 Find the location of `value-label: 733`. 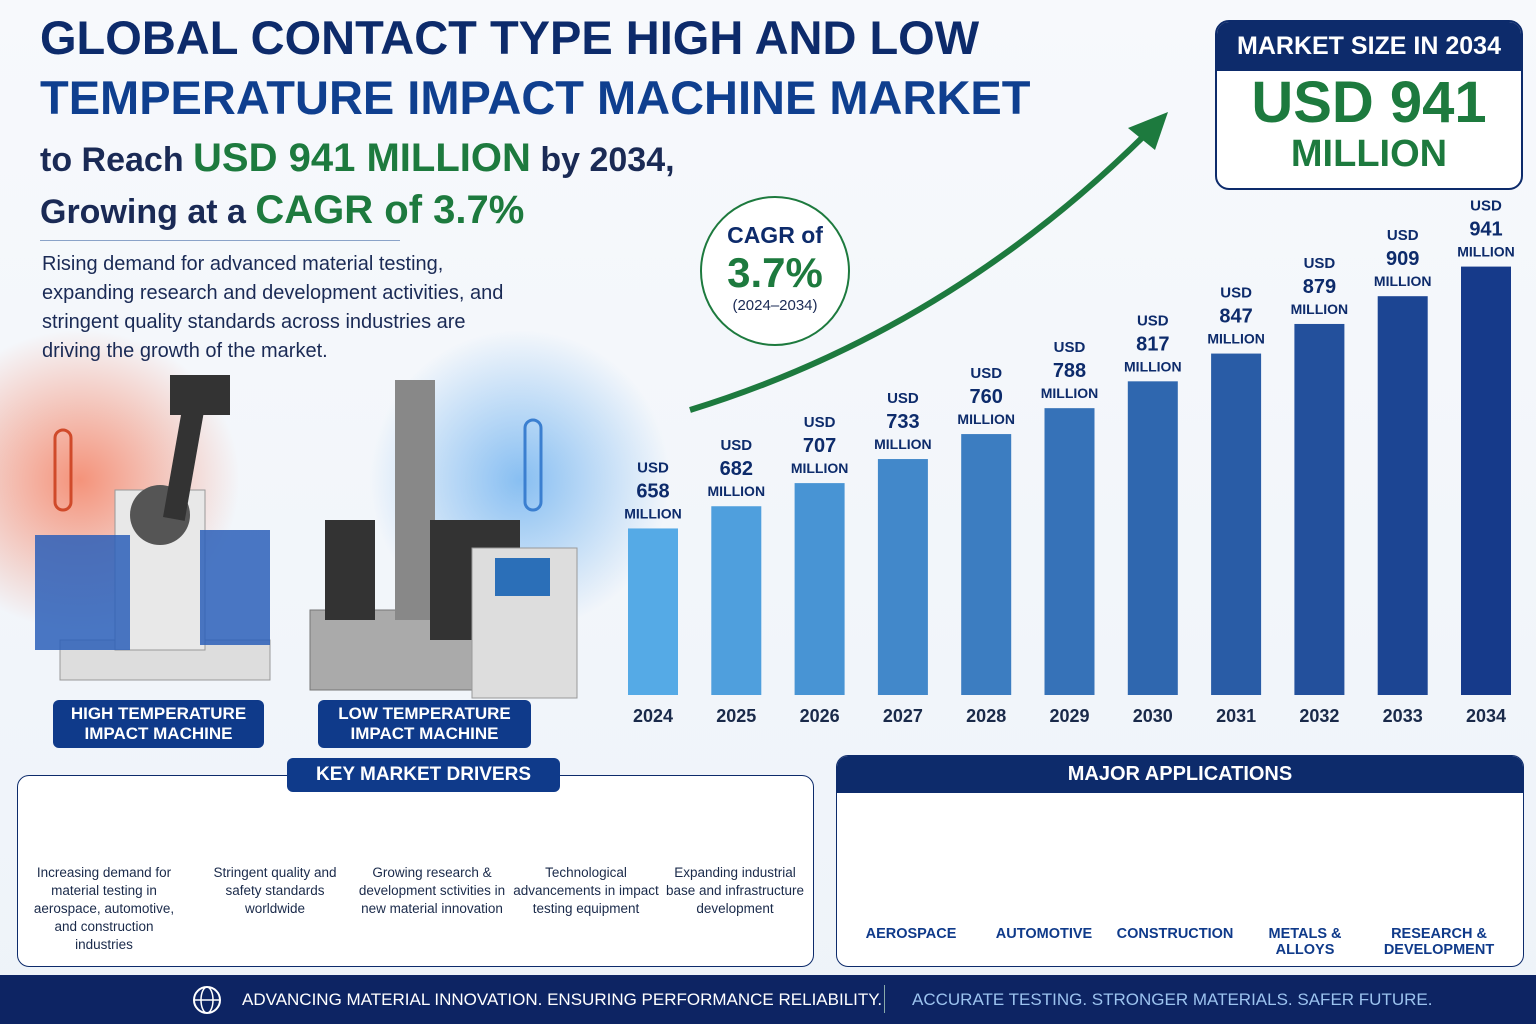

value-label: 733 is located at coordinates (902, 422).